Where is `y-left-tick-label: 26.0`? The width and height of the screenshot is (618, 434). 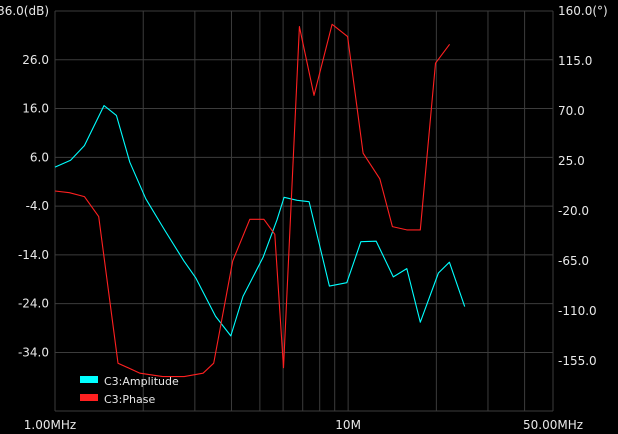
y-left-tick-label: 26.0 is located at coordinates (35, 60).